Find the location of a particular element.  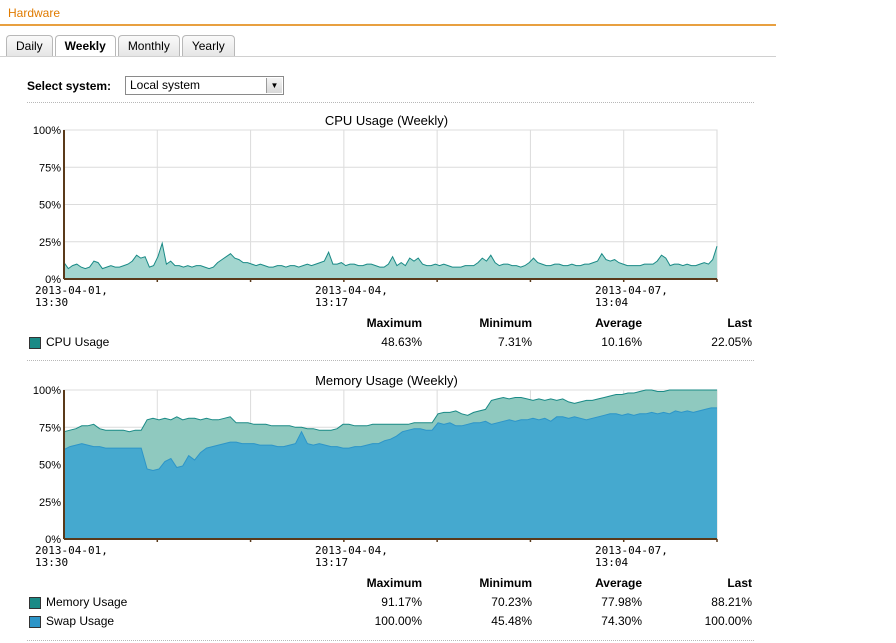

legend-label: Swap Usage is located at coordinates (80, 621).